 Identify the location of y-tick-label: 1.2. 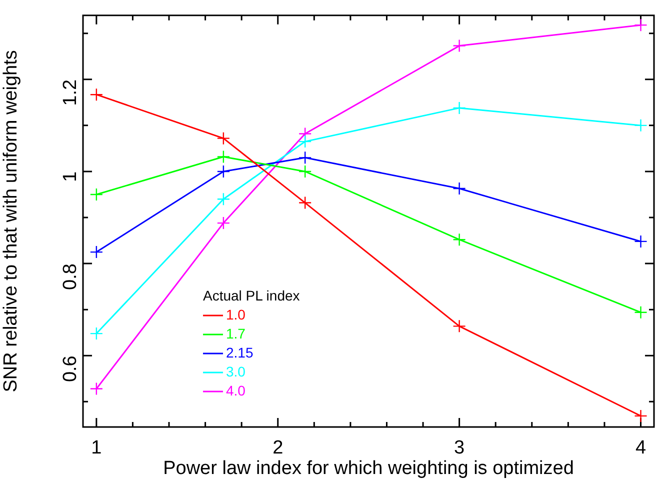
(71, 92).